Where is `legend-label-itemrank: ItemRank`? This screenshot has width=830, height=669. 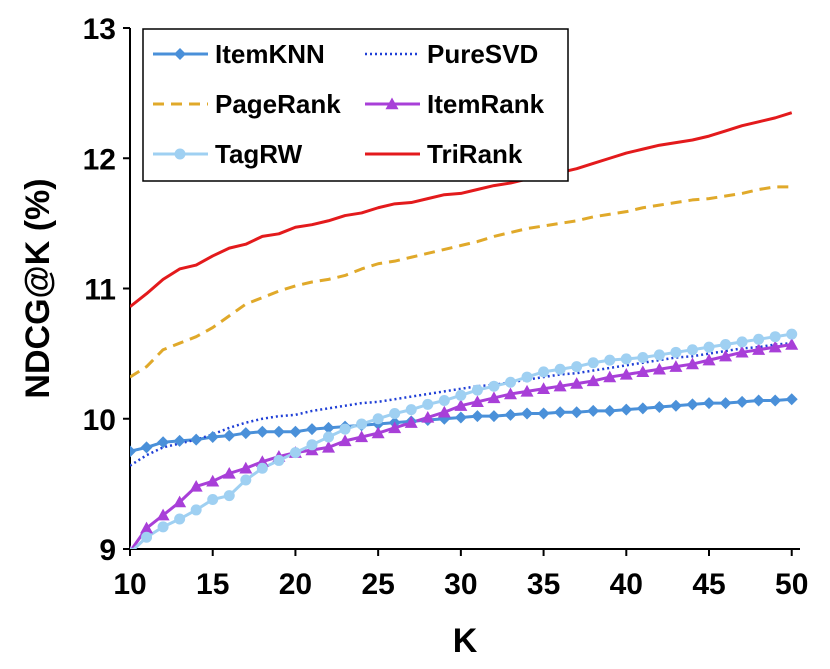
legend-label-itemrank: ItemRank is located at coordinates (486, 104).